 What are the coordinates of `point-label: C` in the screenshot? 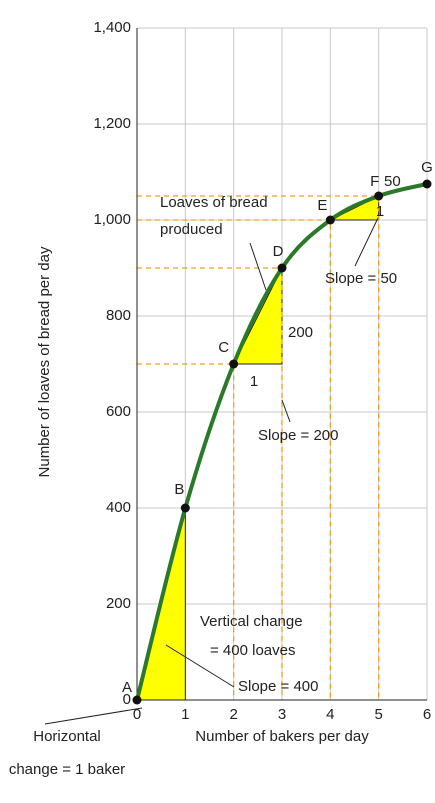 It's located at (223, 347).